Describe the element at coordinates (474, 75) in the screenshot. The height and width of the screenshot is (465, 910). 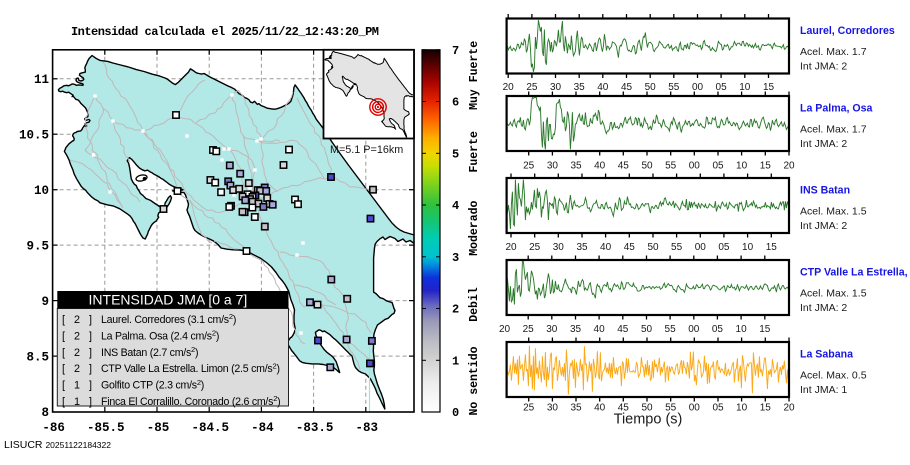
I see `svg-text: Muy Fuerte` at that location.